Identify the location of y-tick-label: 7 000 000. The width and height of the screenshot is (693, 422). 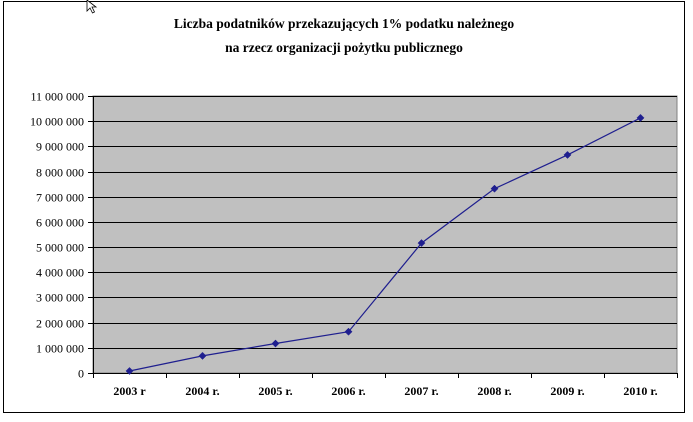
(60, 198).